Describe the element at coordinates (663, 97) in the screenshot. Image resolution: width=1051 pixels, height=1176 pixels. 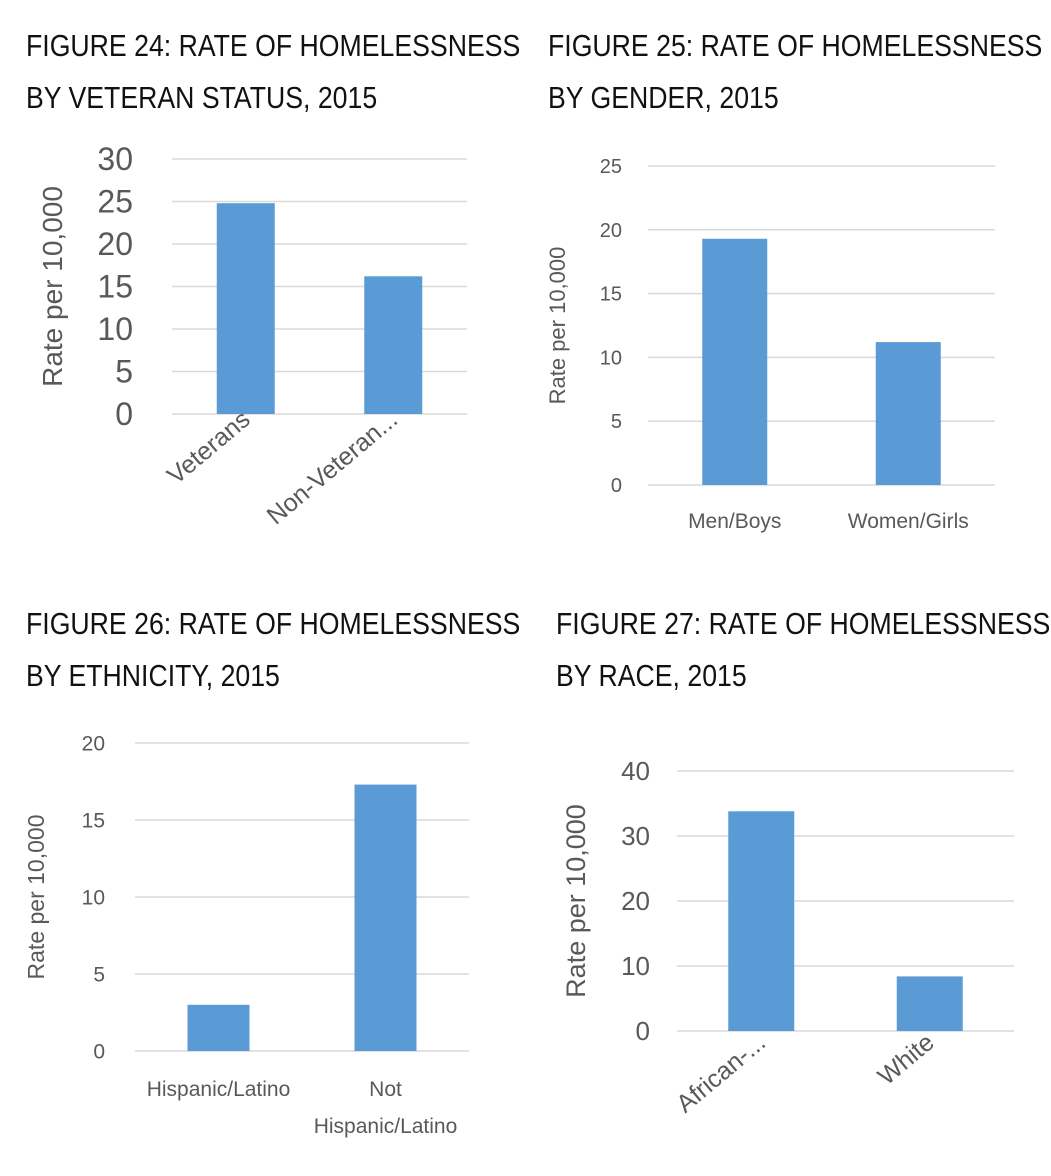
I see `figure-25-title-line-2: BY GENDER, 2015` at that location.